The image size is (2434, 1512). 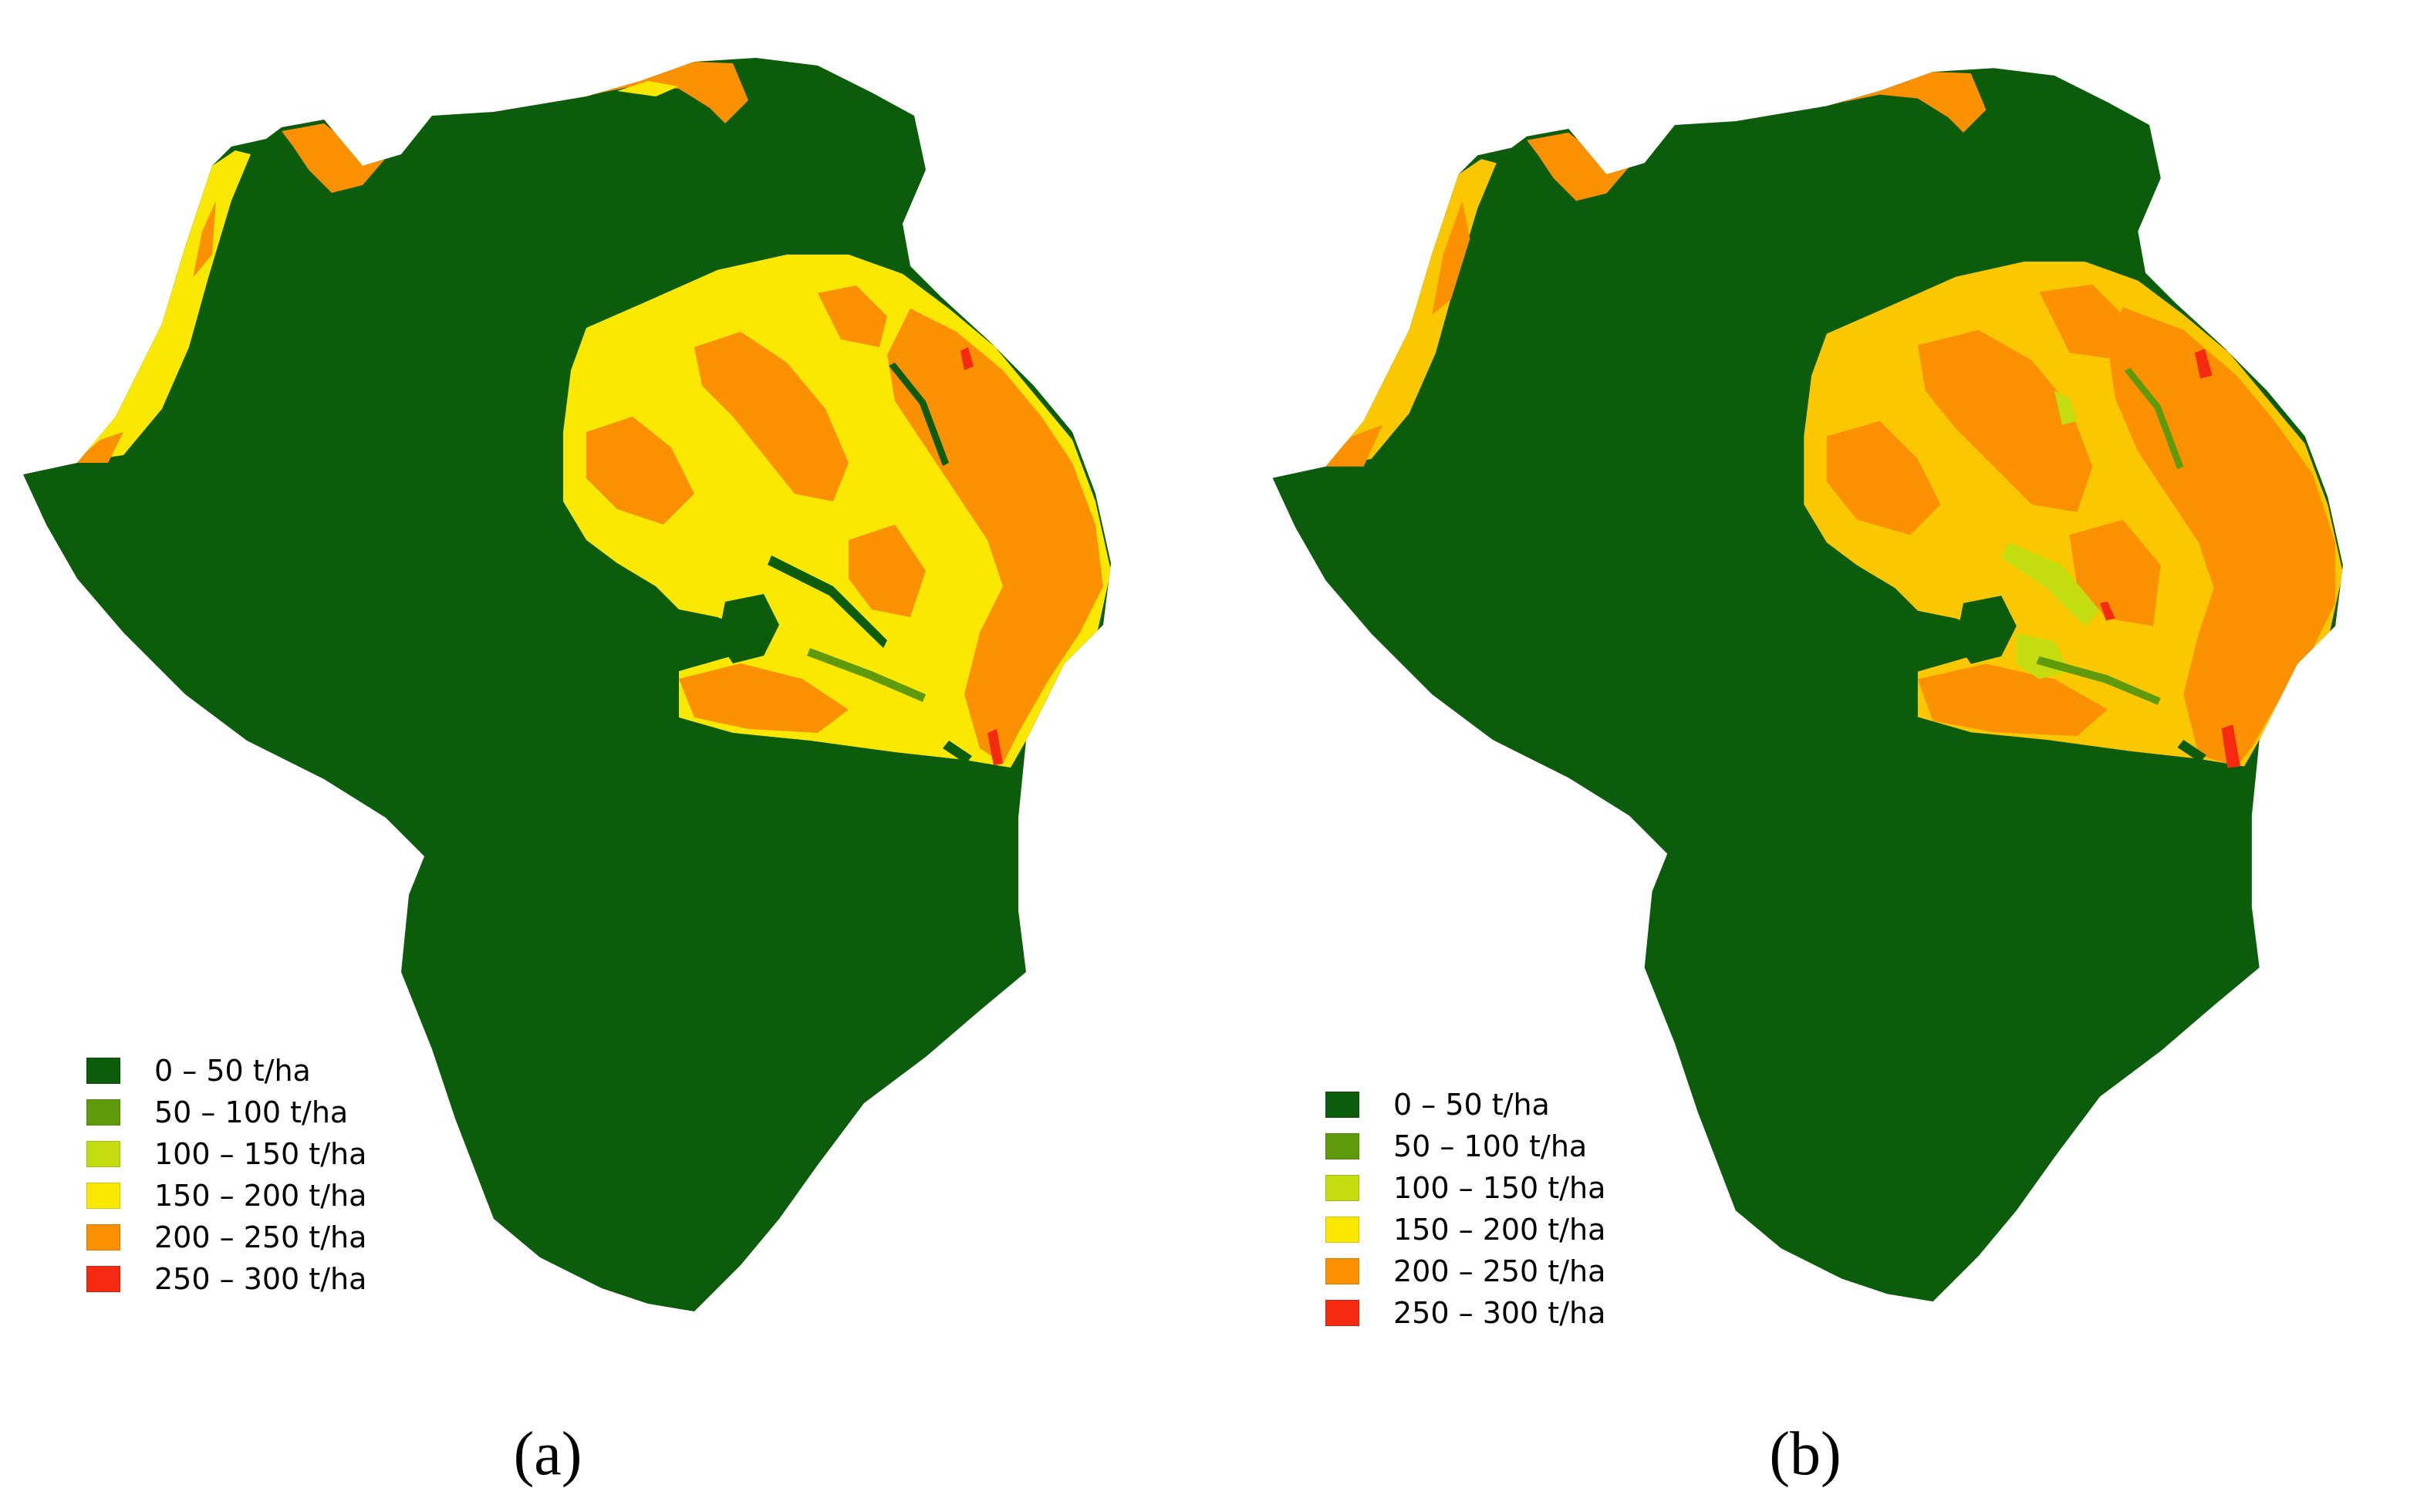 What do you see at coordinates (2005, 421) in the screenshot?
I see `zone-east-orange-2-b` at bounding box center [2005, 421].